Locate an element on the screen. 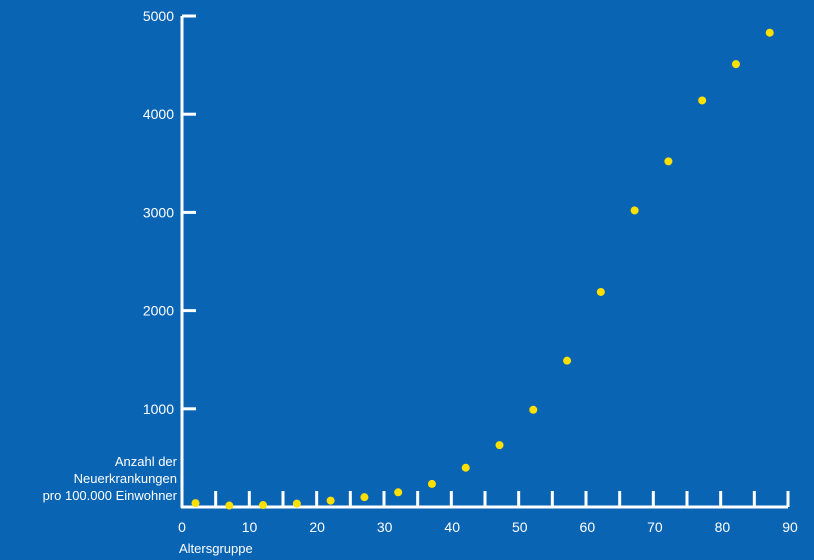 This screenshot has height=560, width=814. x-tick-label: 90 is located at coordinates (790, 527).